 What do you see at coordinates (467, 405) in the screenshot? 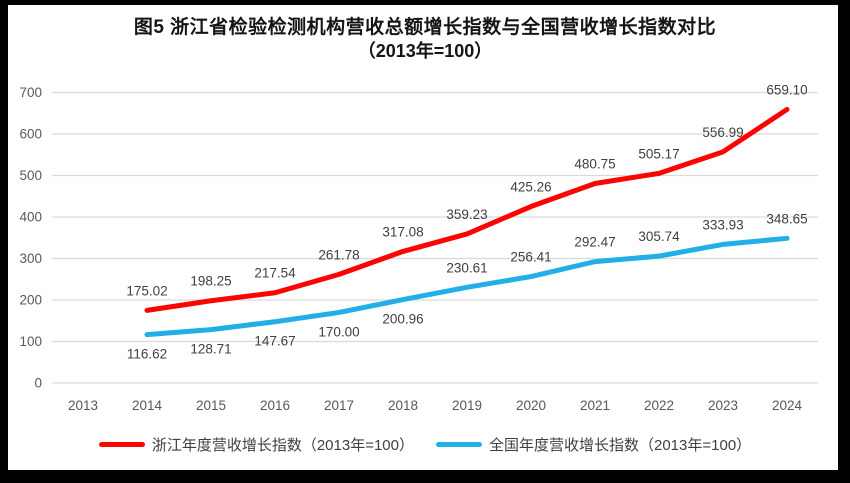
I see `x-axis-tick-label: 2019` at bounding box center [467, 405].